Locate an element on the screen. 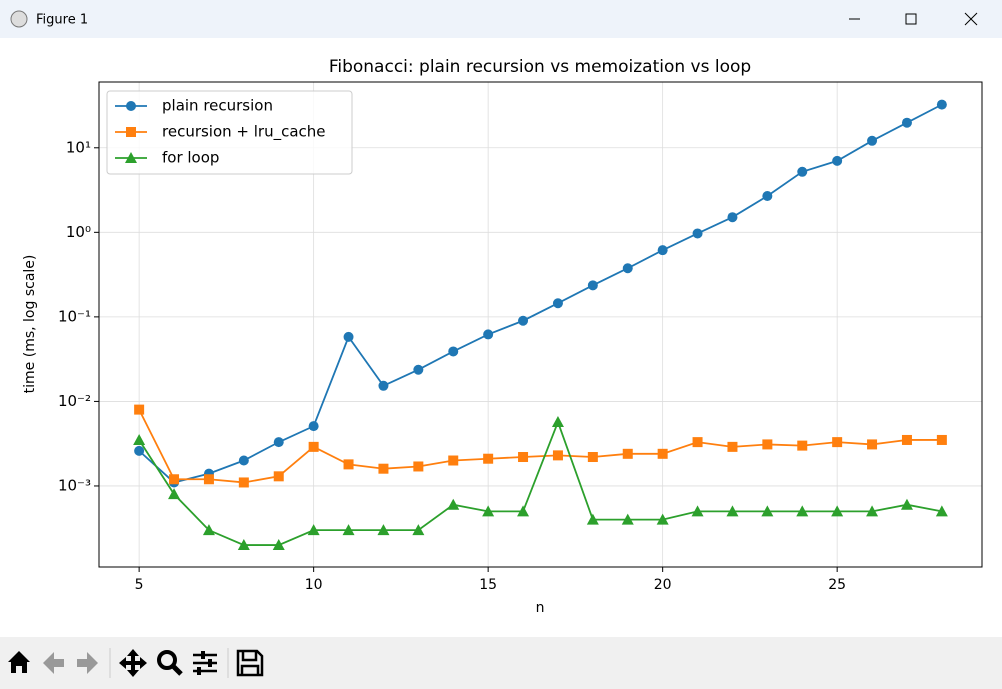 The image size is (1002, 689). y-tick-label: 10⁻¹ is located at coordinates (74, 316).